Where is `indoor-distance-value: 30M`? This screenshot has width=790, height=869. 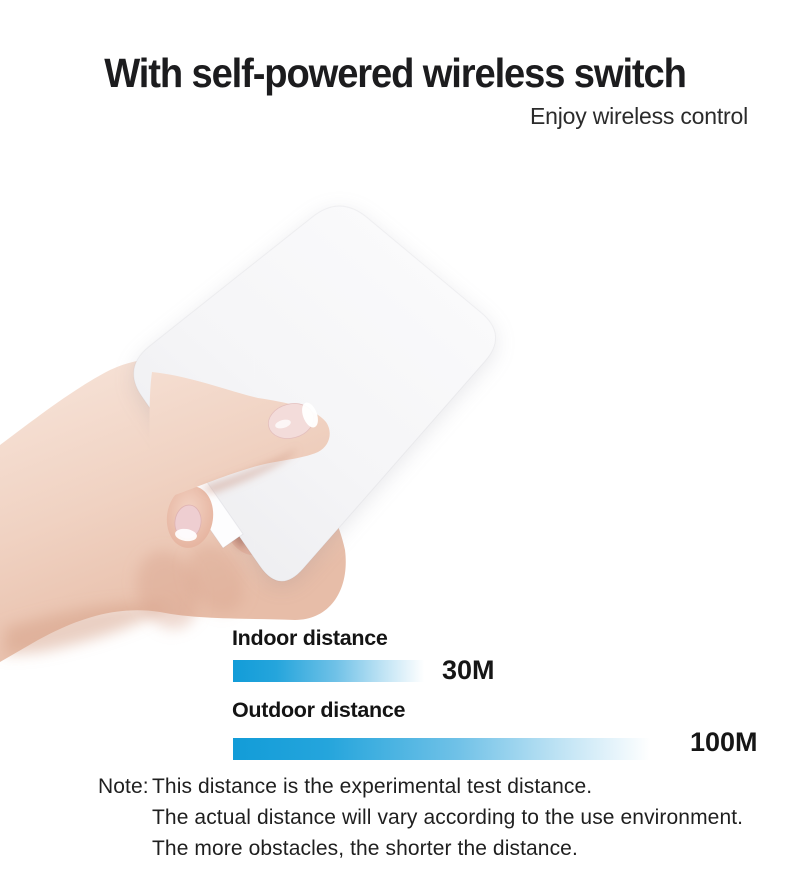
indoor-distance-value: 30M is located at coordinates (468, 670).